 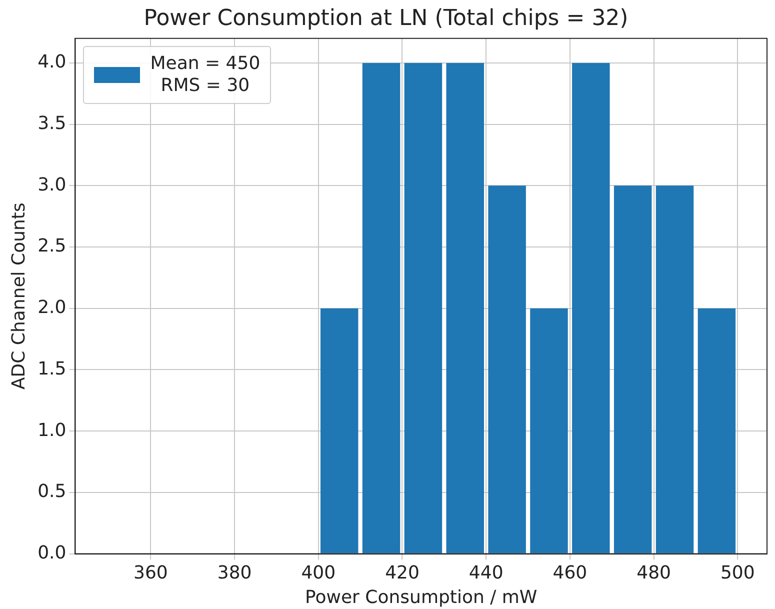 What do you see at coordinates (570, 573) in the screenshot?
I see `x-tick-label: 460` at bounding box center [570, 573].